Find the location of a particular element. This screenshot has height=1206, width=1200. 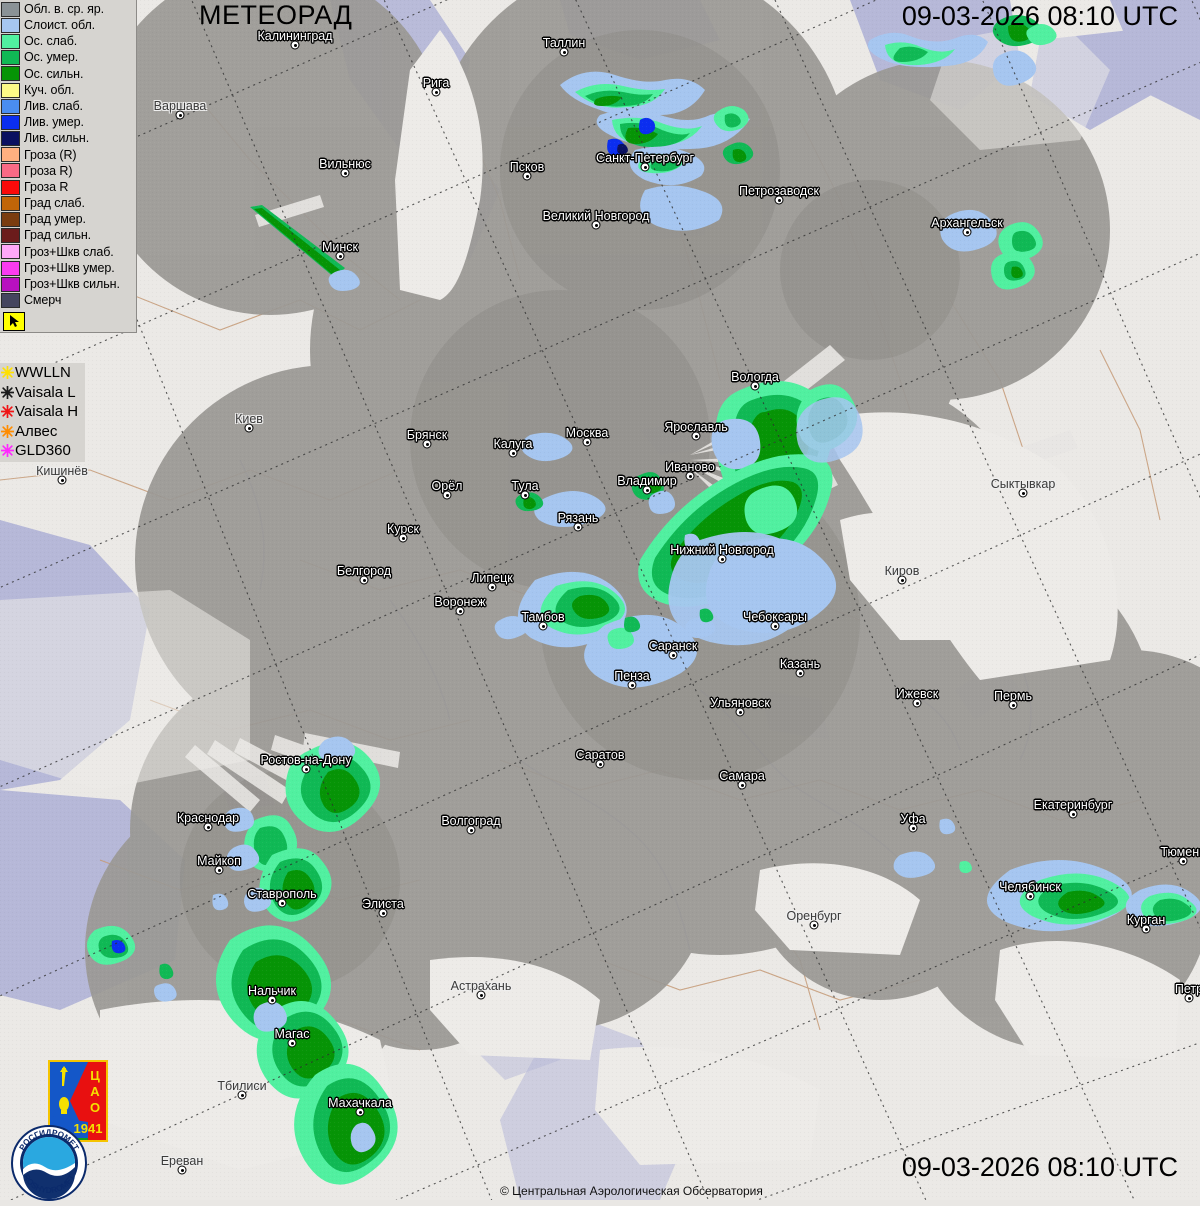

legend-item-label: Гроз+Шкв сильн. is located at coordinates (72, 284).